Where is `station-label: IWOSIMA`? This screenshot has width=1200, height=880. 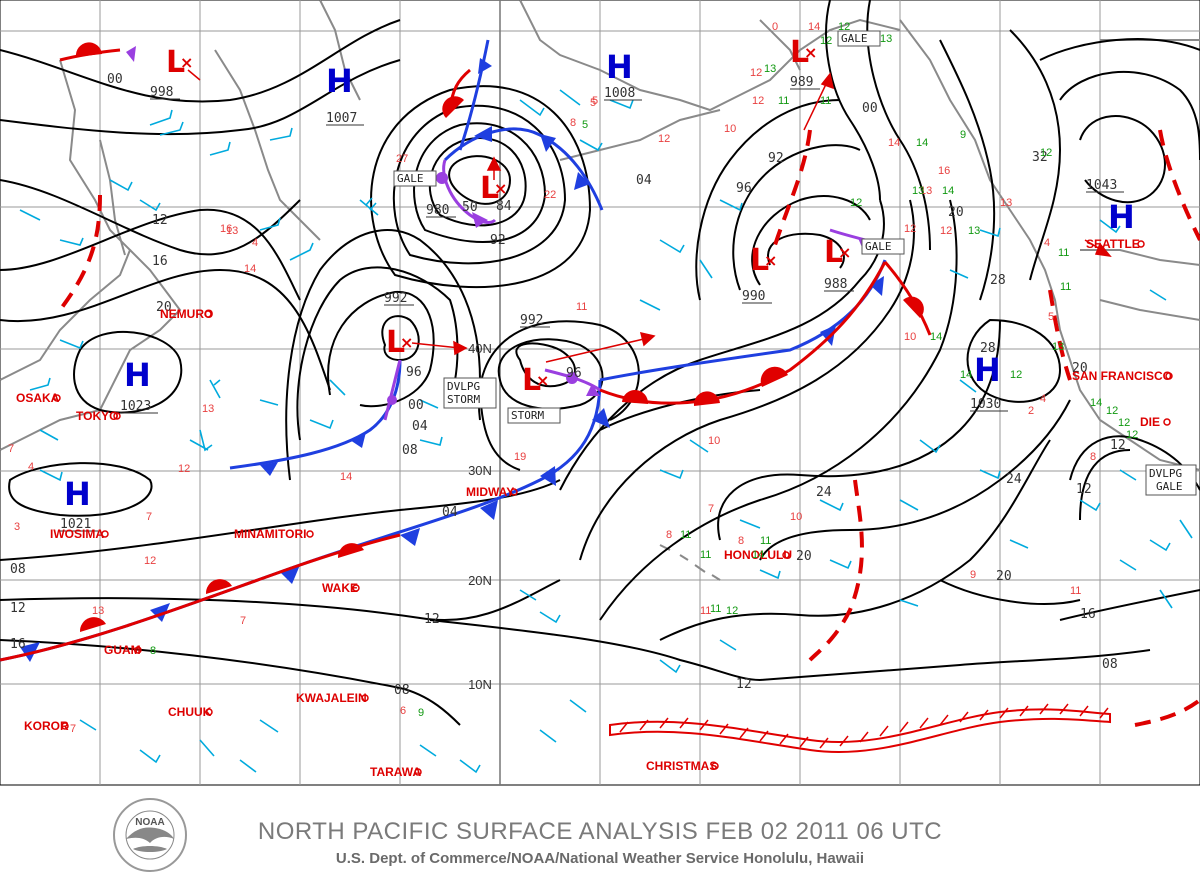 station-label: IWOSIMA is located at coordinates (77, 534).